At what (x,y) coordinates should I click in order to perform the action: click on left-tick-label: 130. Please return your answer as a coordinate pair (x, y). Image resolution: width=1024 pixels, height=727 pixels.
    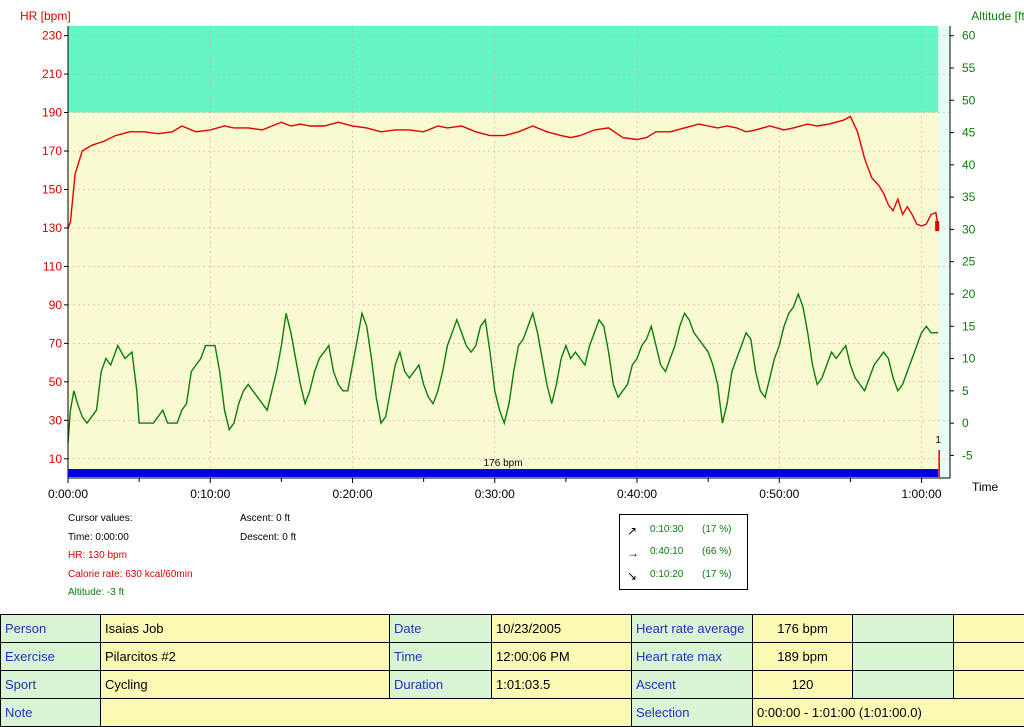
    Looking at the image, I should click on (52, 228).